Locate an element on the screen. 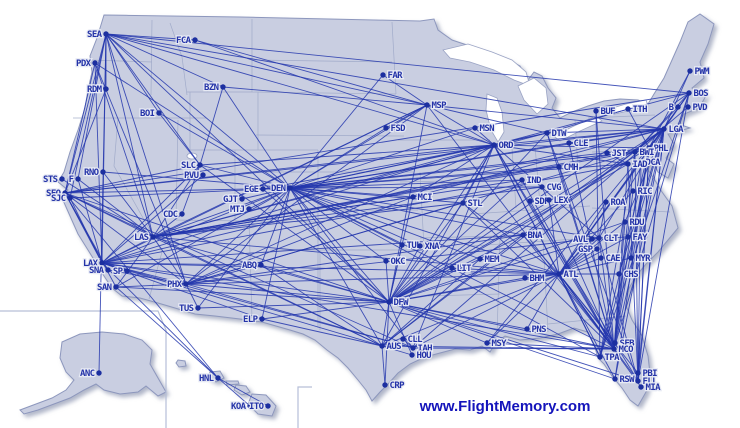 The width and height of the screenshot is (740, 428). route-CLE-LGA is located at coordinates (616, 136).